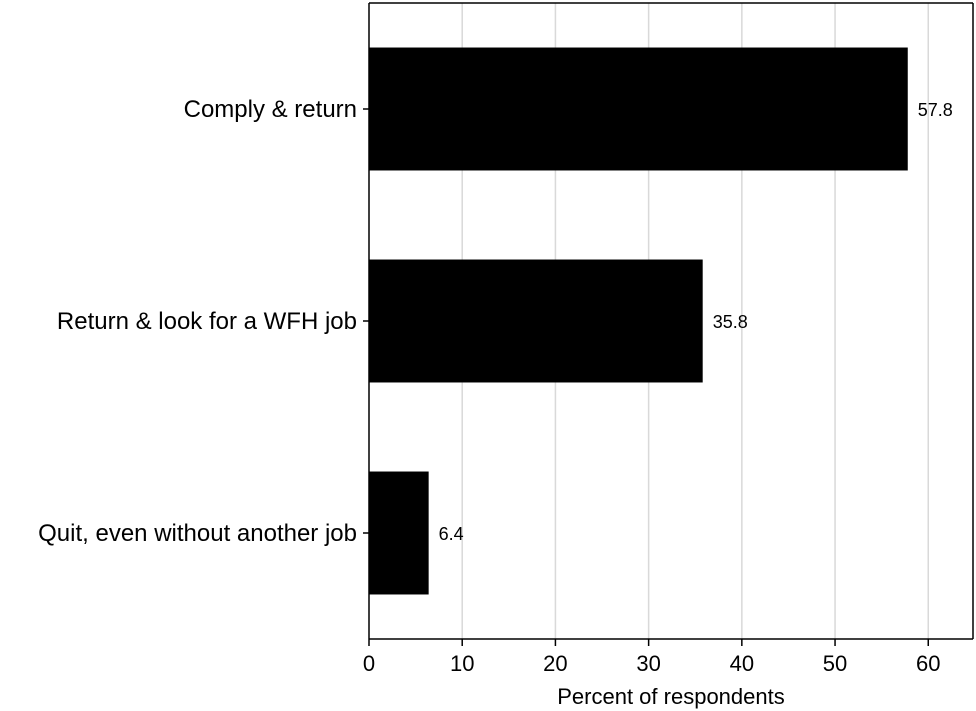 Image resolution: width=976 pixels, height=711 pixels. I want to click on x-tick-label-30: 30, so click(648, 663).